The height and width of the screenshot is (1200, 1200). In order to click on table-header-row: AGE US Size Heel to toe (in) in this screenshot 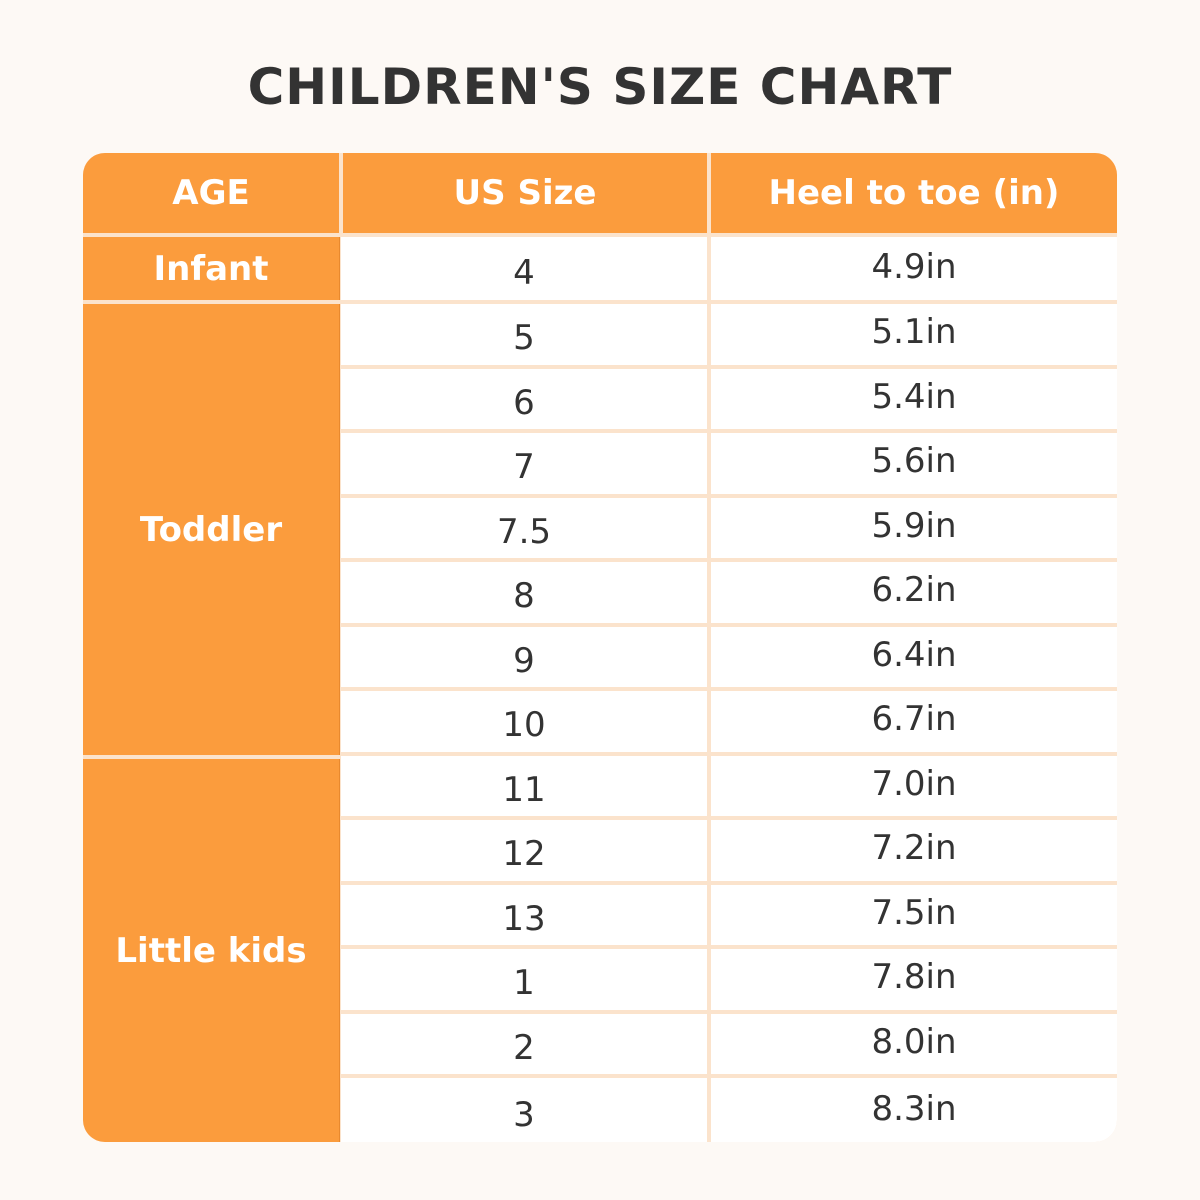, I will do `click(600, 193)`.